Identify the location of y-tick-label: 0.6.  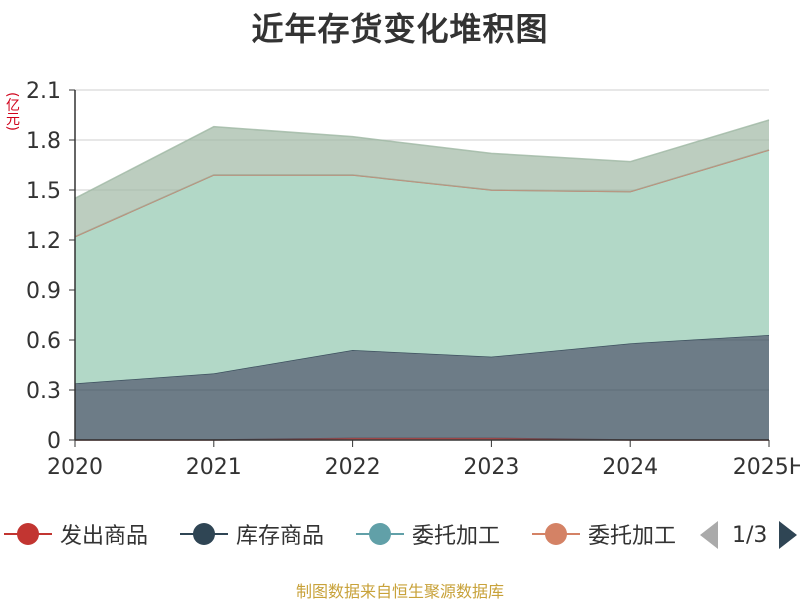
(43, 341).